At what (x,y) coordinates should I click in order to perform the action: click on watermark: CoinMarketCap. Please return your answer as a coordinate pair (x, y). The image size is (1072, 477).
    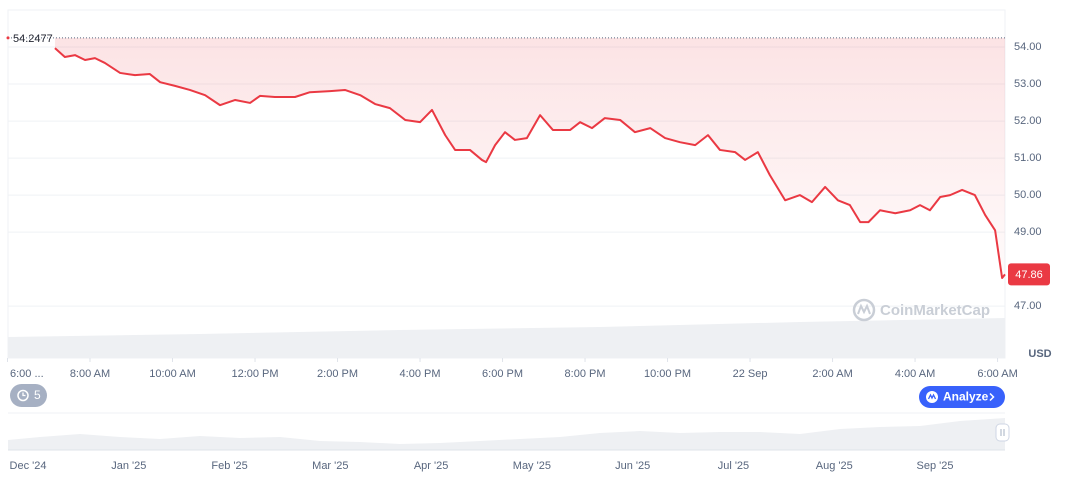
    Looking at the image, I should click on (921, 310).